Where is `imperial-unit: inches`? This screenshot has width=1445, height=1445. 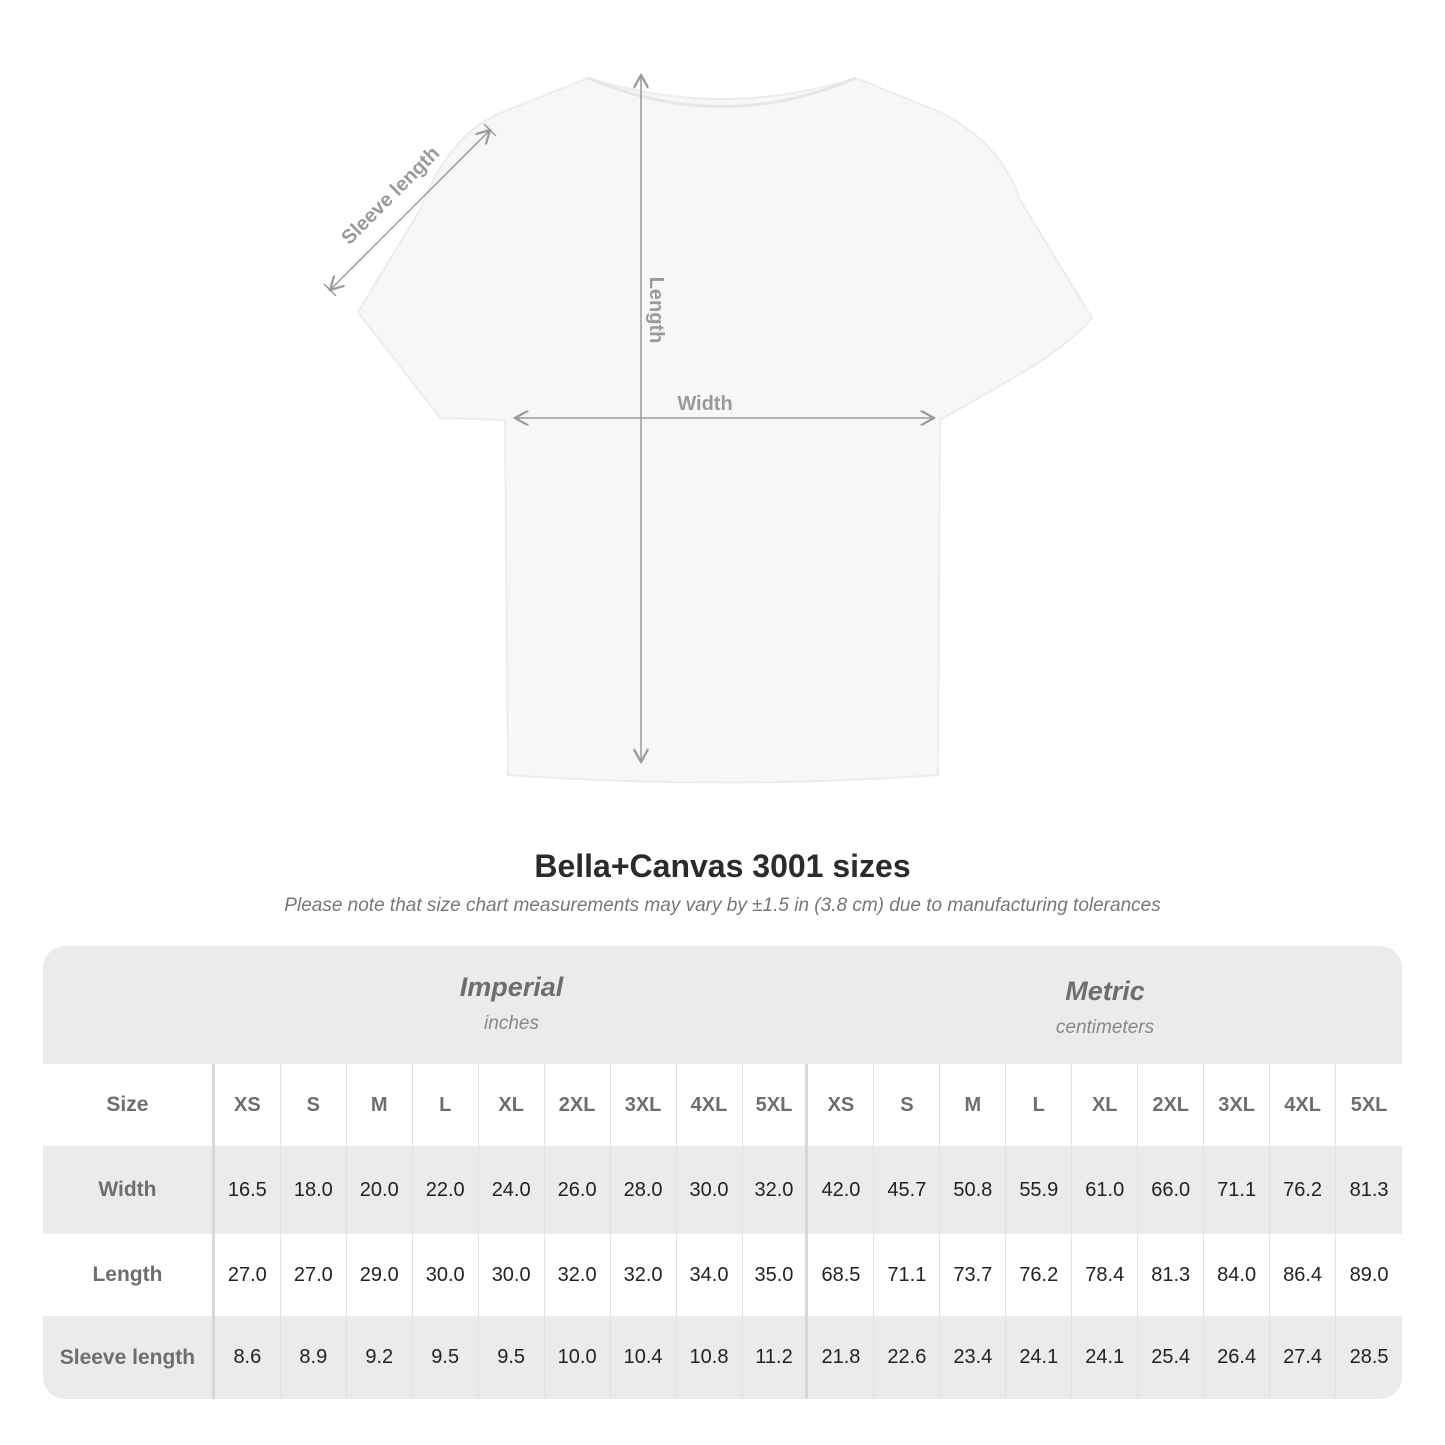 imperial-unit: inches is located at coordinates (511, 1023).